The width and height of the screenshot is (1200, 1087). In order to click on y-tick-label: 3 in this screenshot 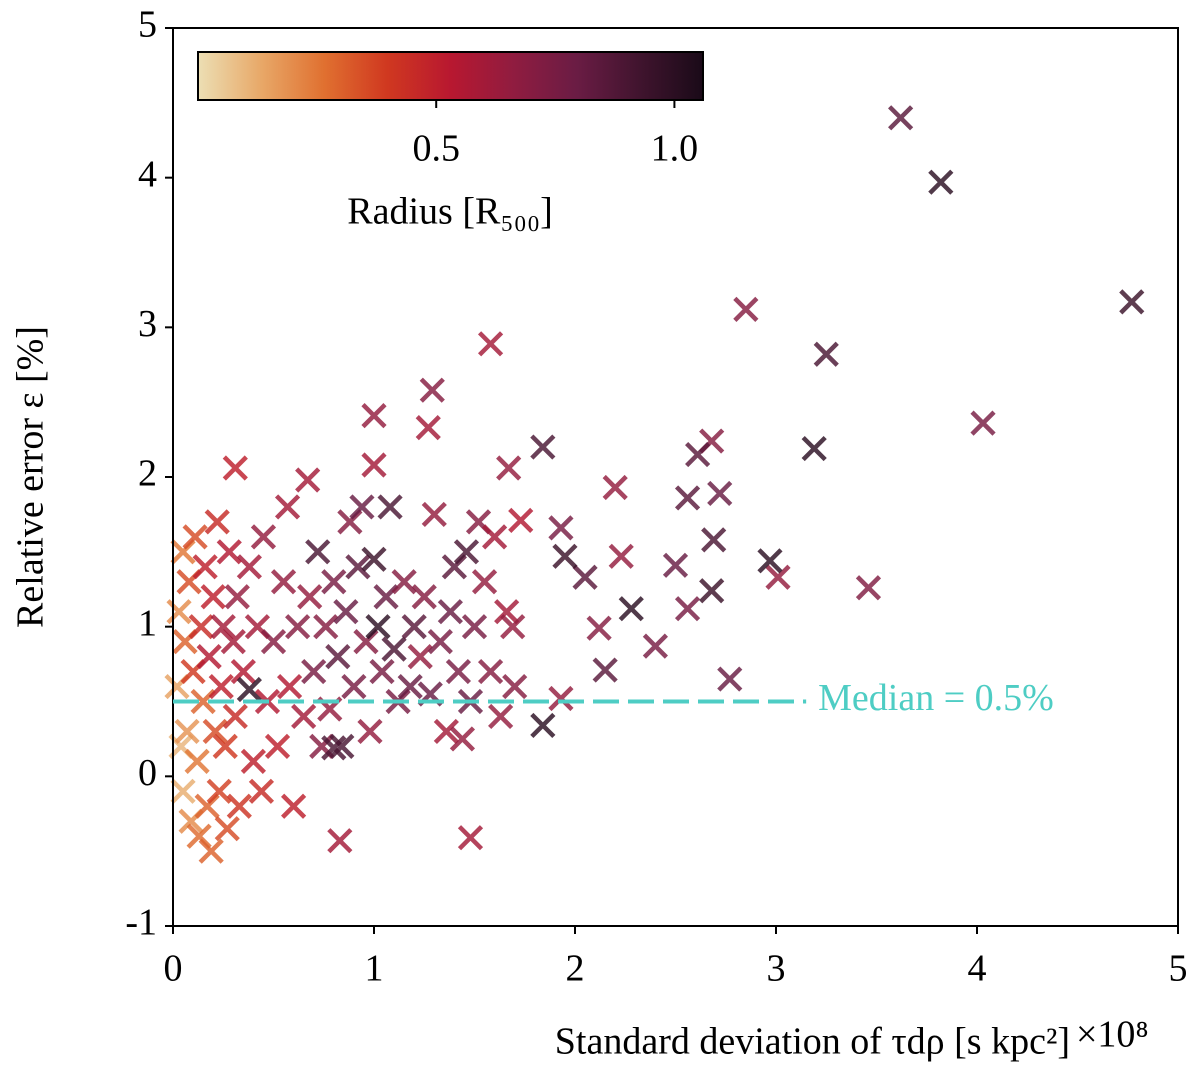, I will do `click(147, 324)`.